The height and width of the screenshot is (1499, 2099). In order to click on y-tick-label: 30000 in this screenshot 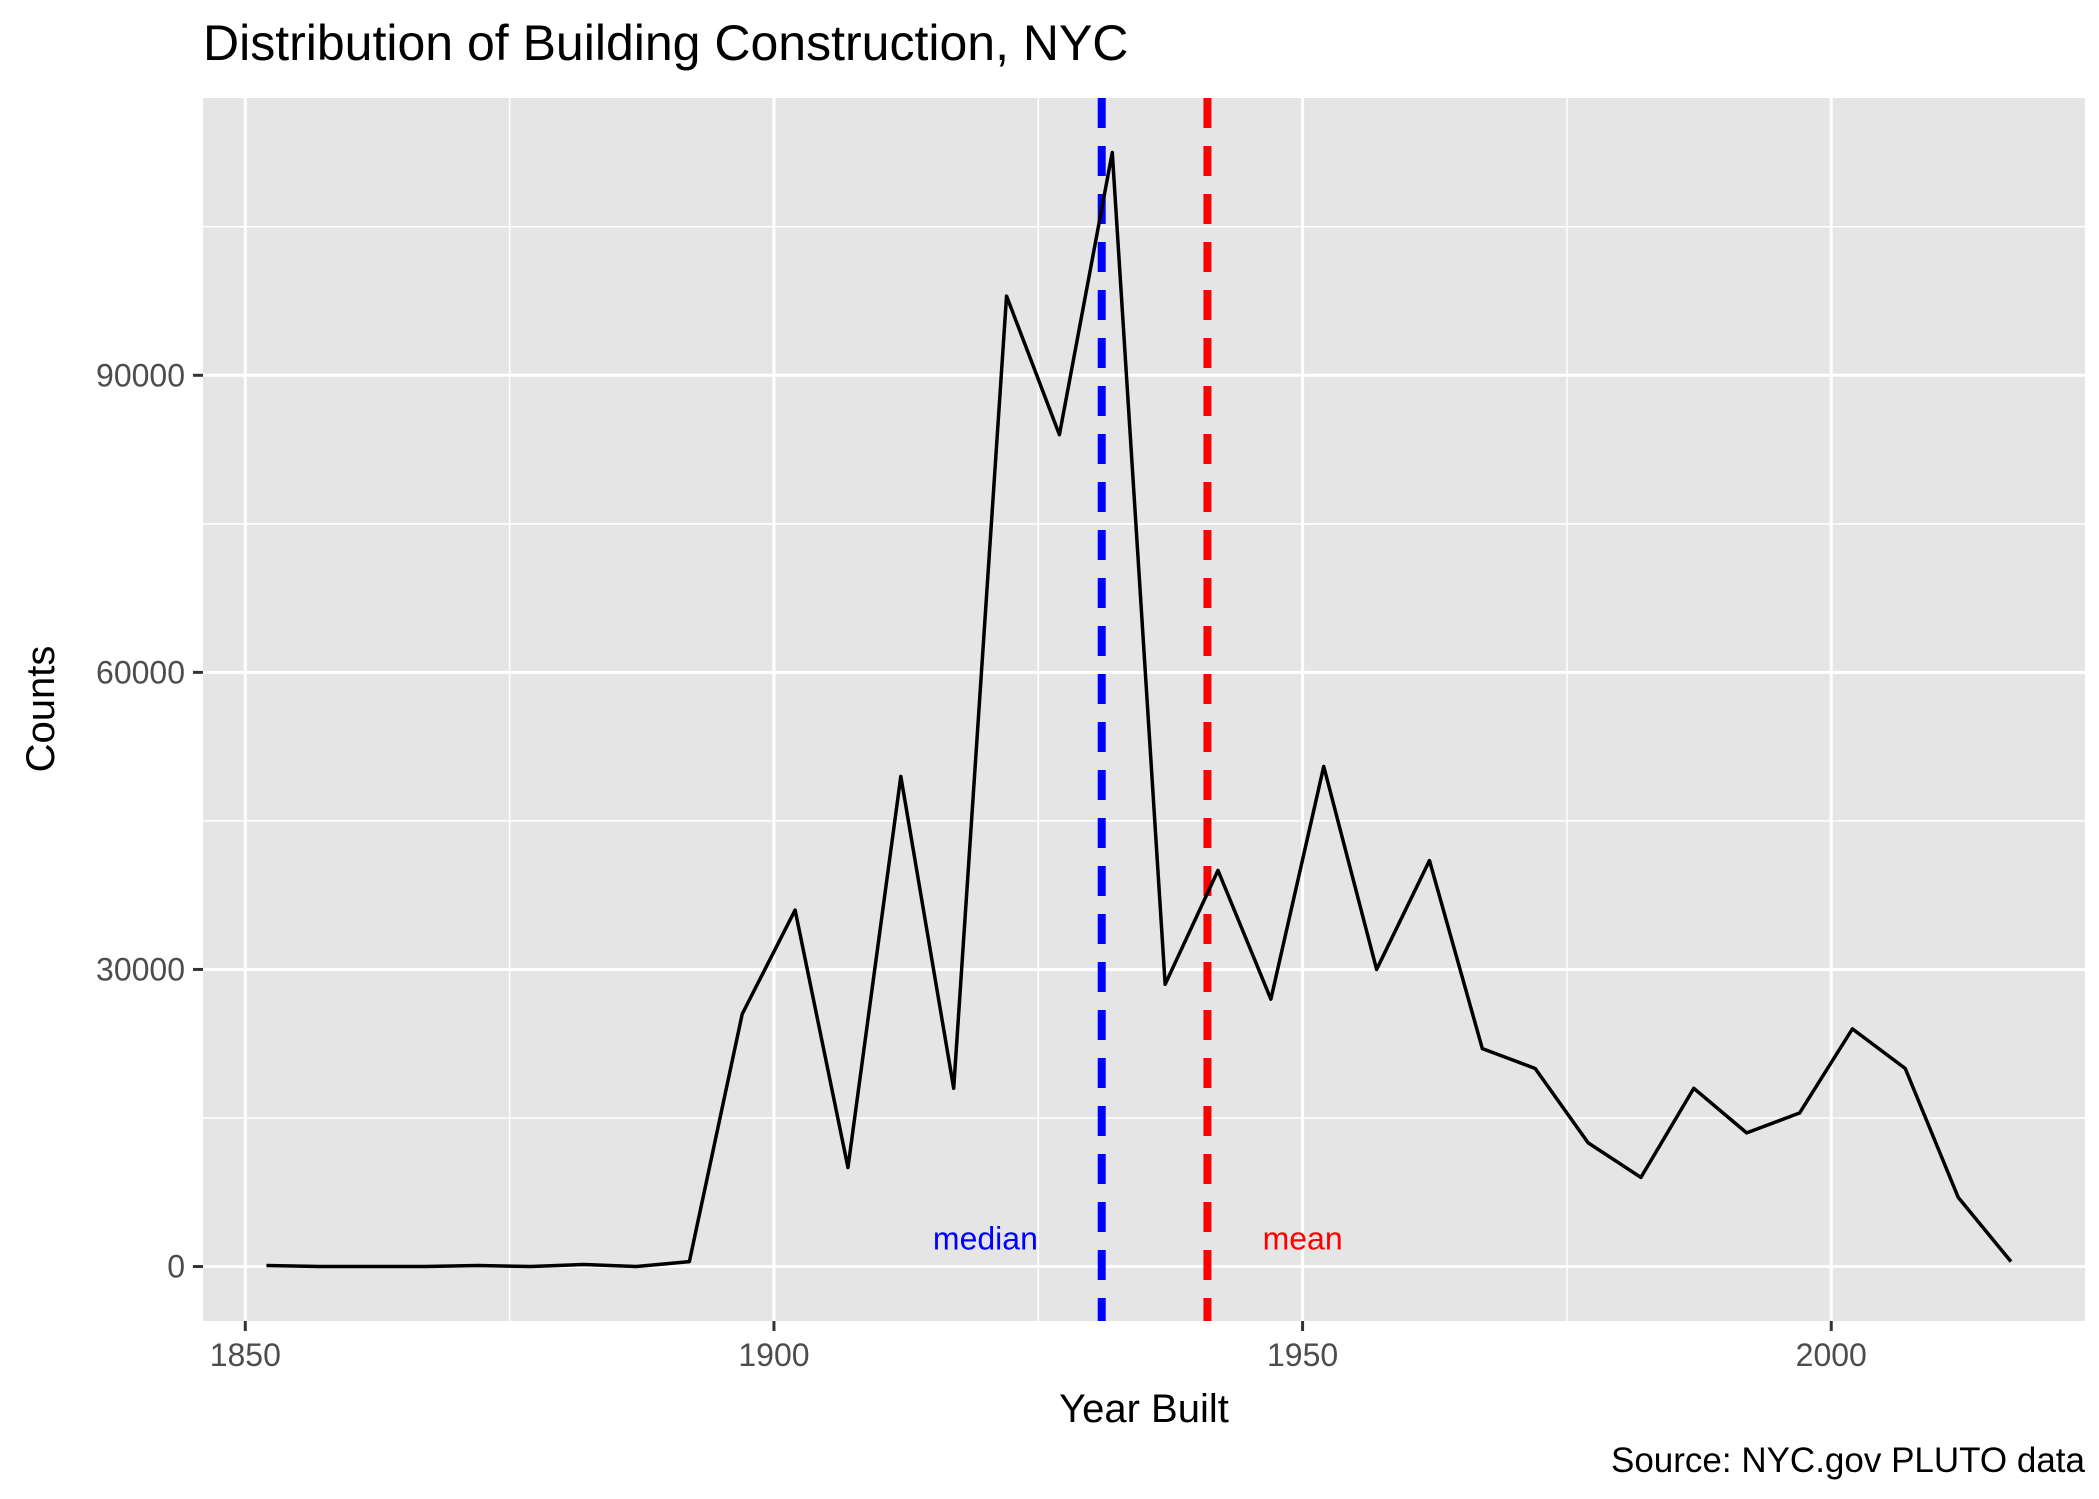, I will do `click(140, 969)`.